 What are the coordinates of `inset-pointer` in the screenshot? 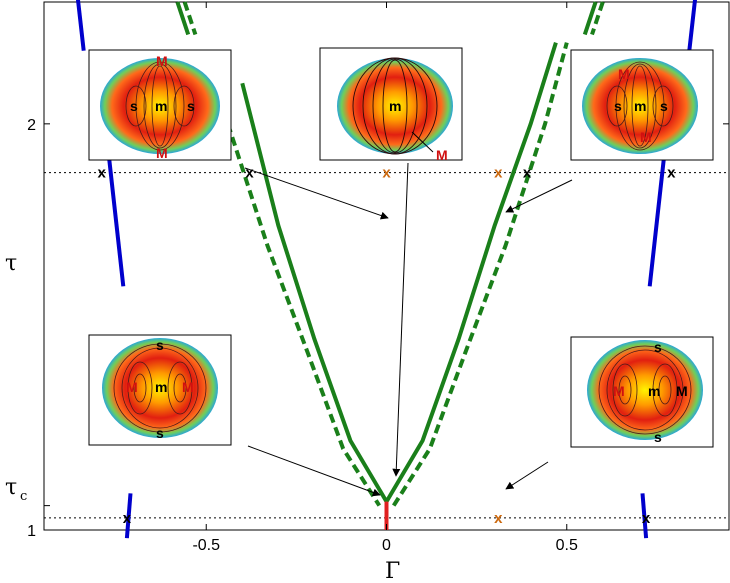 It's located at (422, 142).